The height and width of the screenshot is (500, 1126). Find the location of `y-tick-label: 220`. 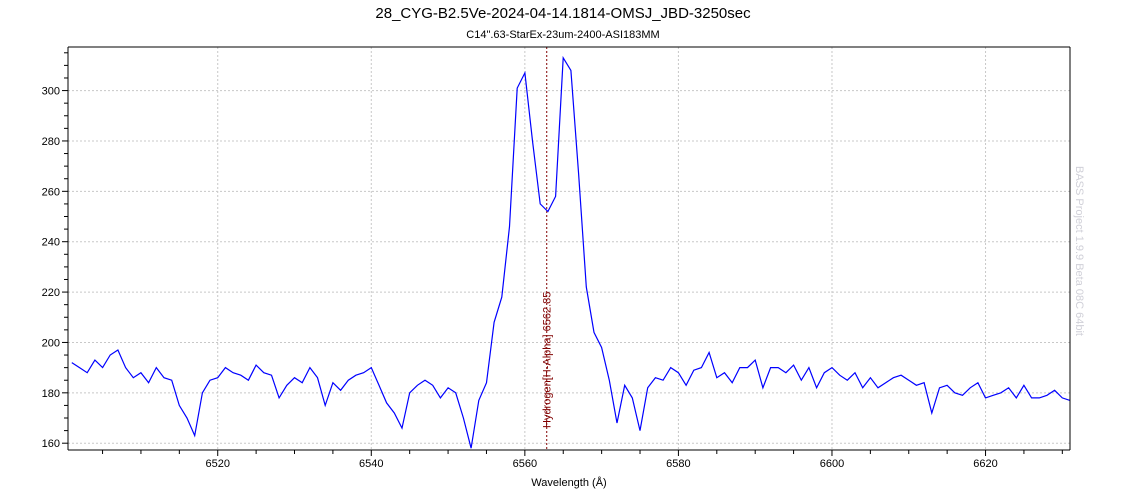

y-tick-label: 220 is located at coordinates (51, 293).